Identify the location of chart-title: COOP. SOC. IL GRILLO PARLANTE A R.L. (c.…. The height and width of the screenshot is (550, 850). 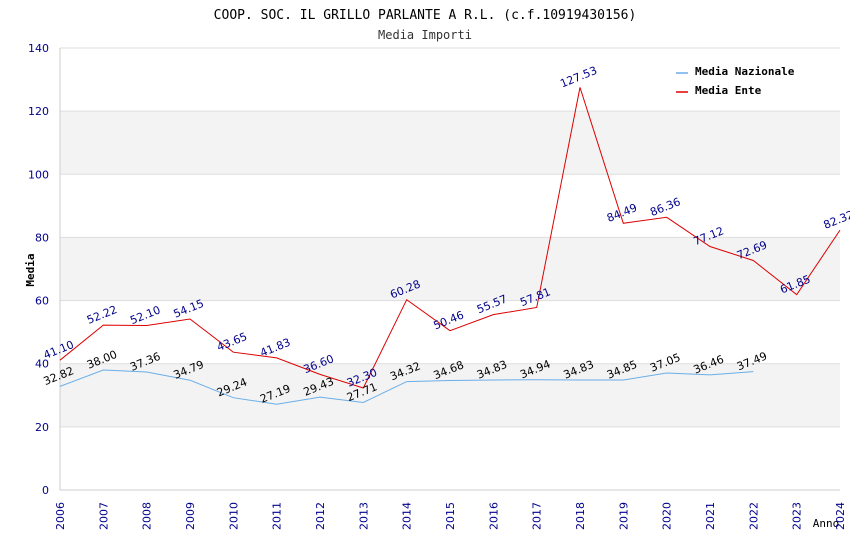
(425, 15).